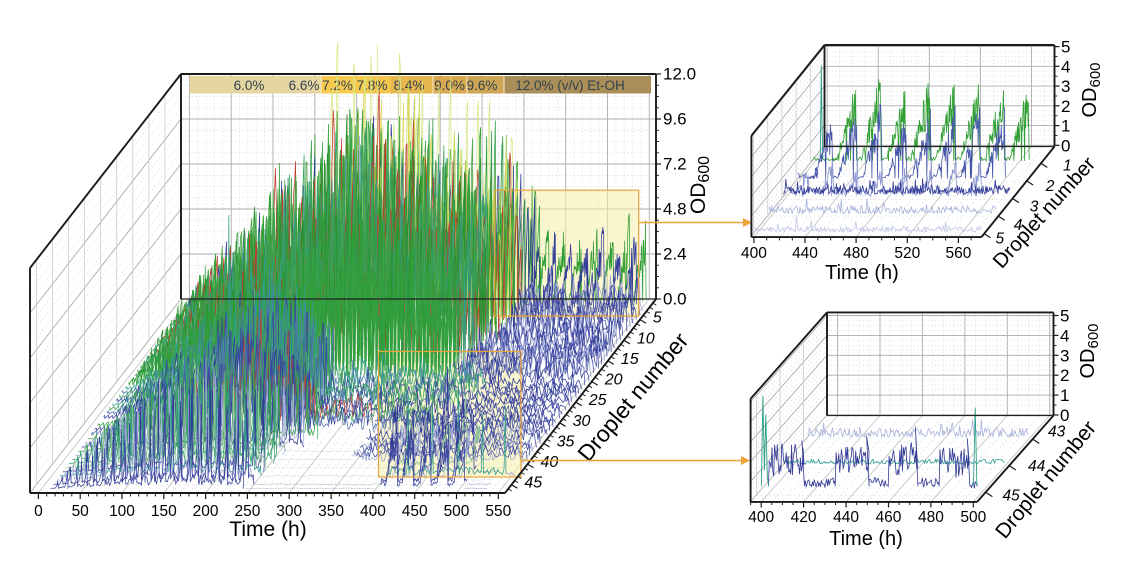 This screenshot has width=1133, height=574. What do you see at coordinates (907, 253) in the screenshot?
I see `svg-text: 520` at bounding box center [907, 253].